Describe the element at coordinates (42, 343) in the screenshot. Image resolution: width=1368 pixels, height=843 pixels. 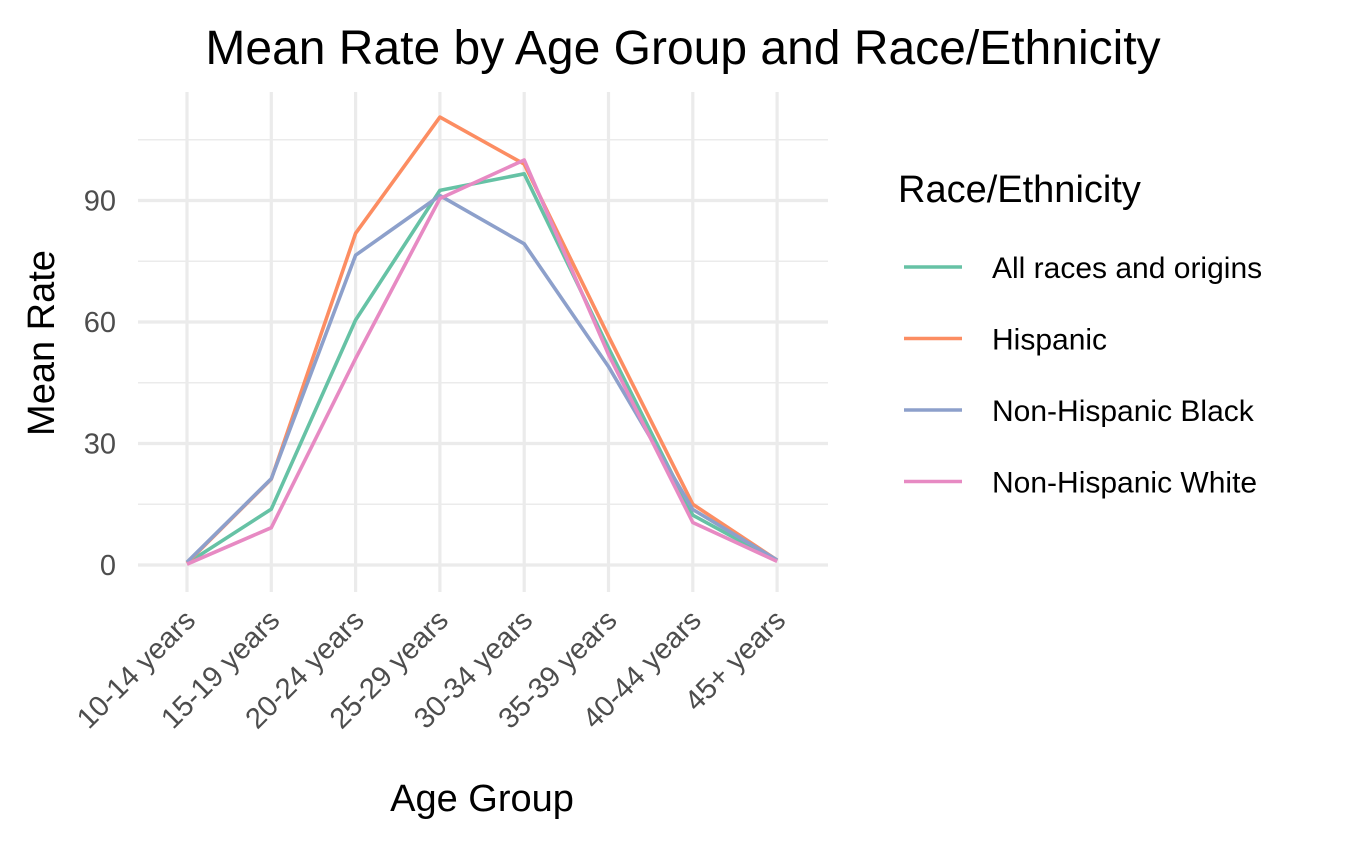
I see `y-axis-title: Mean Rate` at that location.